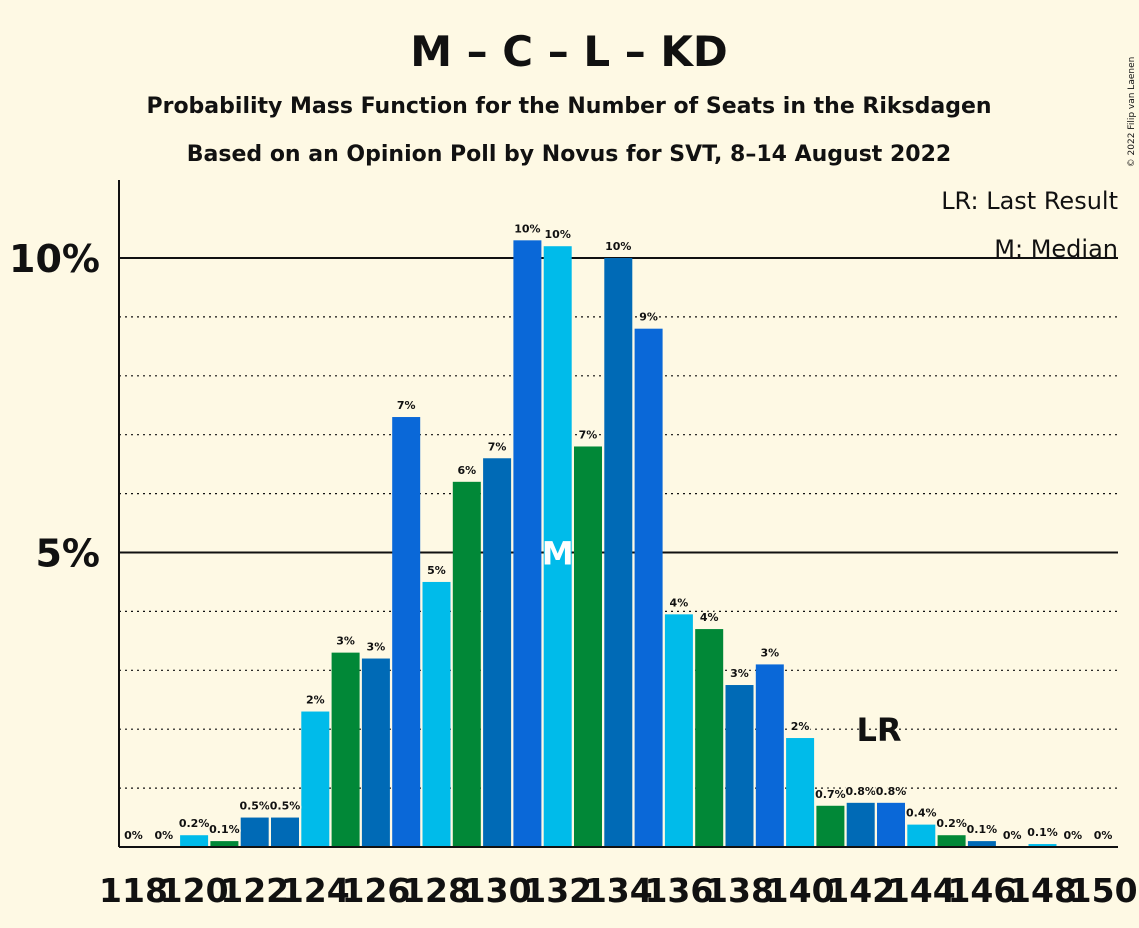  What do you see at coordinates (497, 890) in the screenshot?
I see `x-tick-label: 130` at bounding box center [497, 890].